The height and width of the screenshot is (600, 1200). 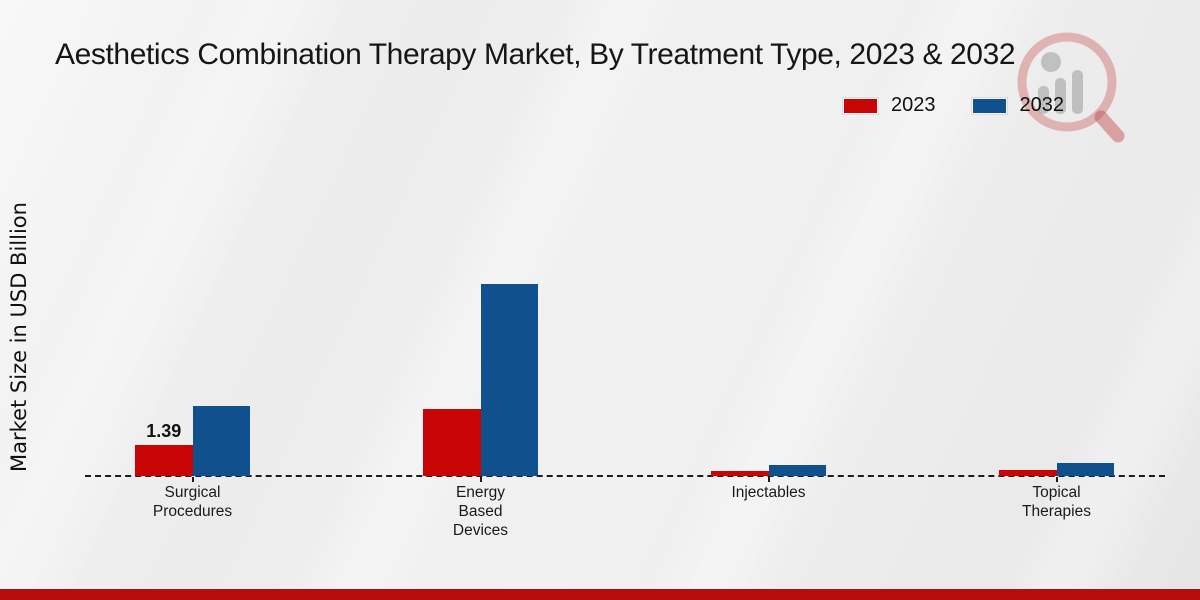 What do you see at coordinates (989, 105) in the screenshot?
I see `legend-swatch-2032-icon` at bounding box center [989, 105].